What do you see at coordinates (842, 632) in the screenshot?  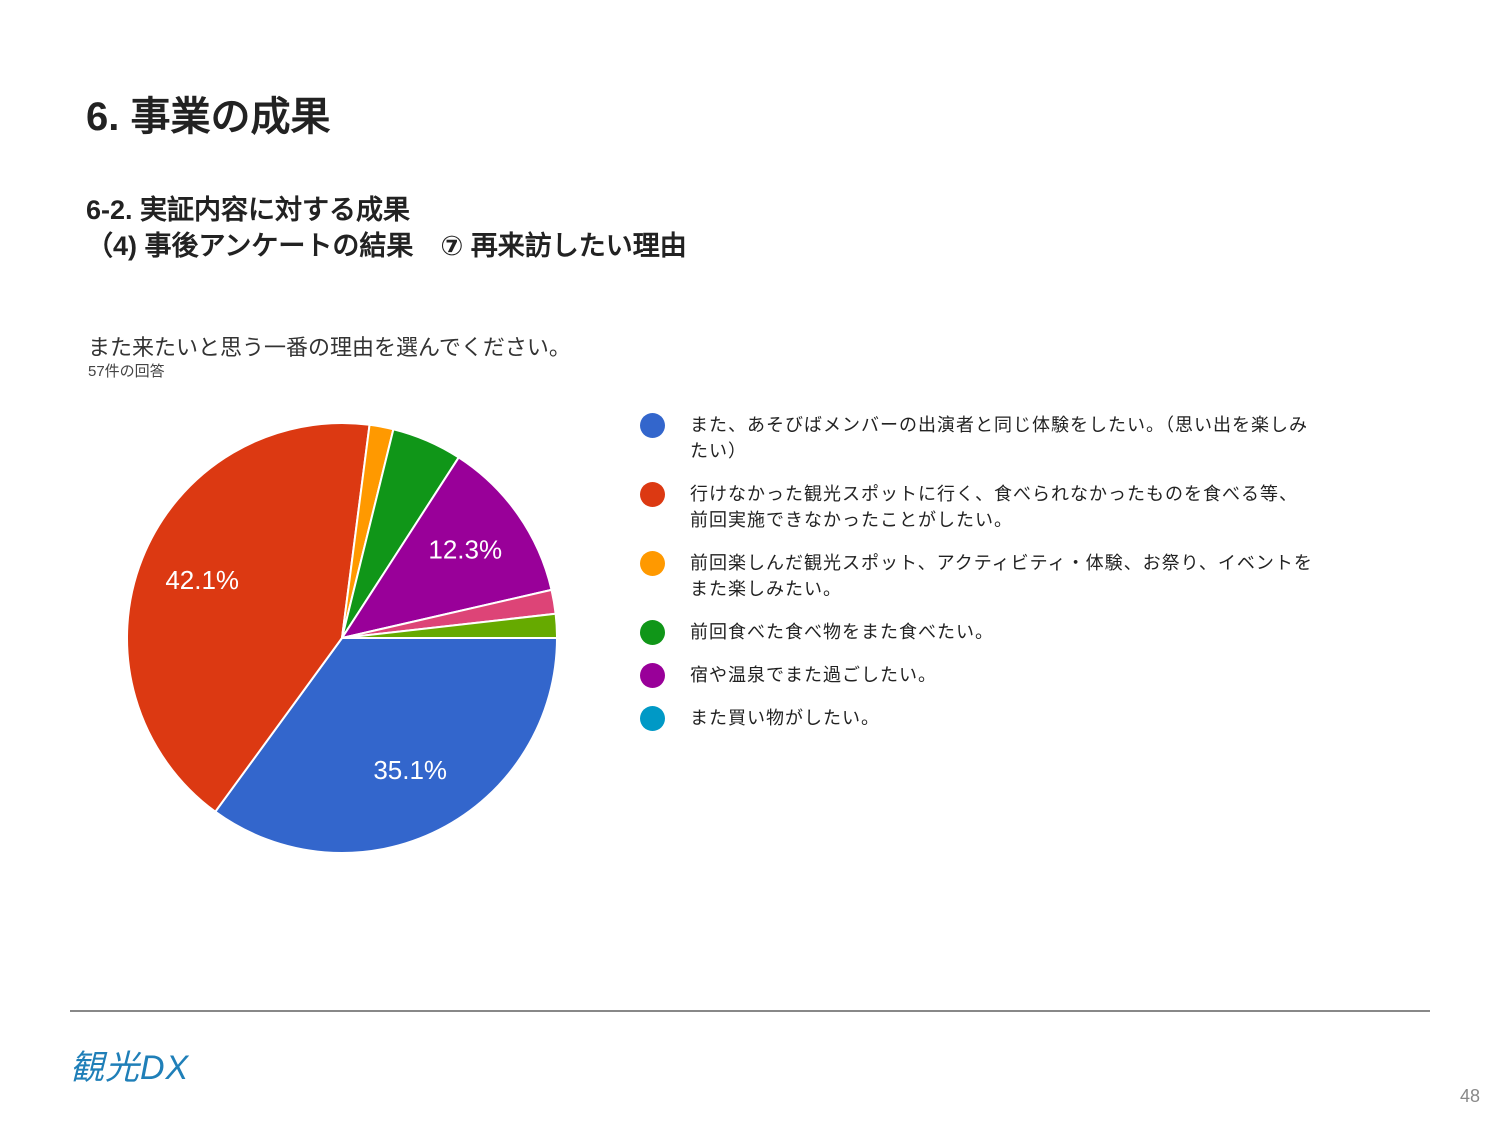 I see `legend-label: 前回食べた食べ物をまた食べたい。` at bounding box center [842, 632].